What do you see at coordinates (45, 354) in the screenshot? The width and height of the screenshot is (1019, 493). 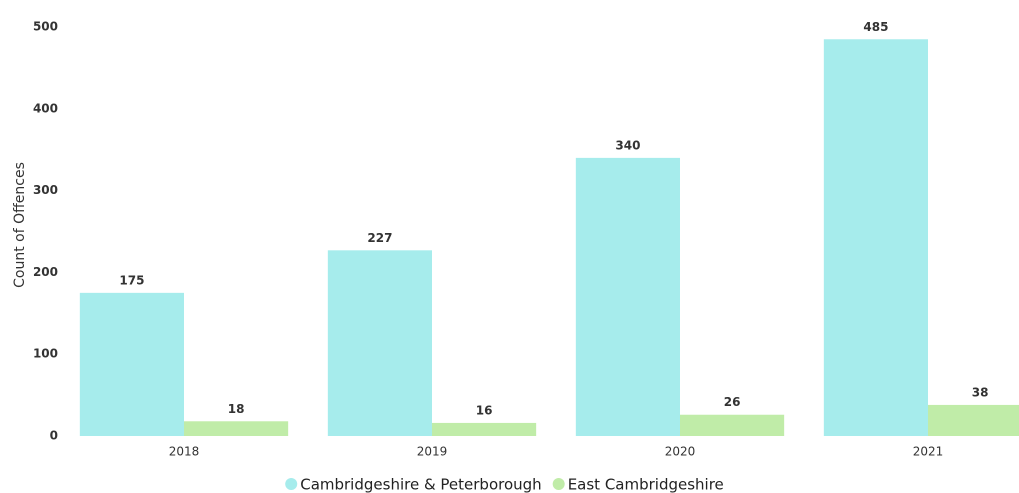 I see `y-tick-label: 100` at bounding box center [45, 354].